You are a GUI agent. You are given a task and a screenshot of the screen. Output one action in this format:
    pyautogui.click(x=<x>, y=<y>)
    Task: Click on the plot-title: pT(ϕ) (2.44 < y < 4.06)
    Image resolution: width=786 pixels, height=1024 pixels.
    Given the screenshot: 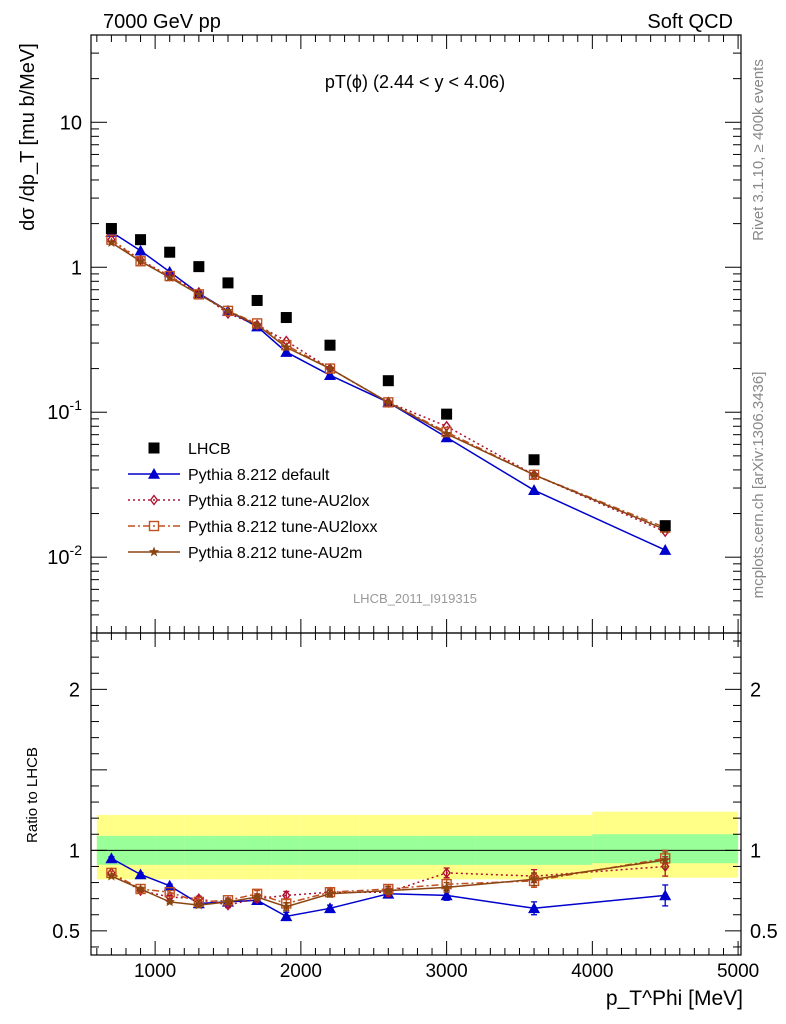 What is the action you would take?
    pyautogui.click(x=415, y=82)
    